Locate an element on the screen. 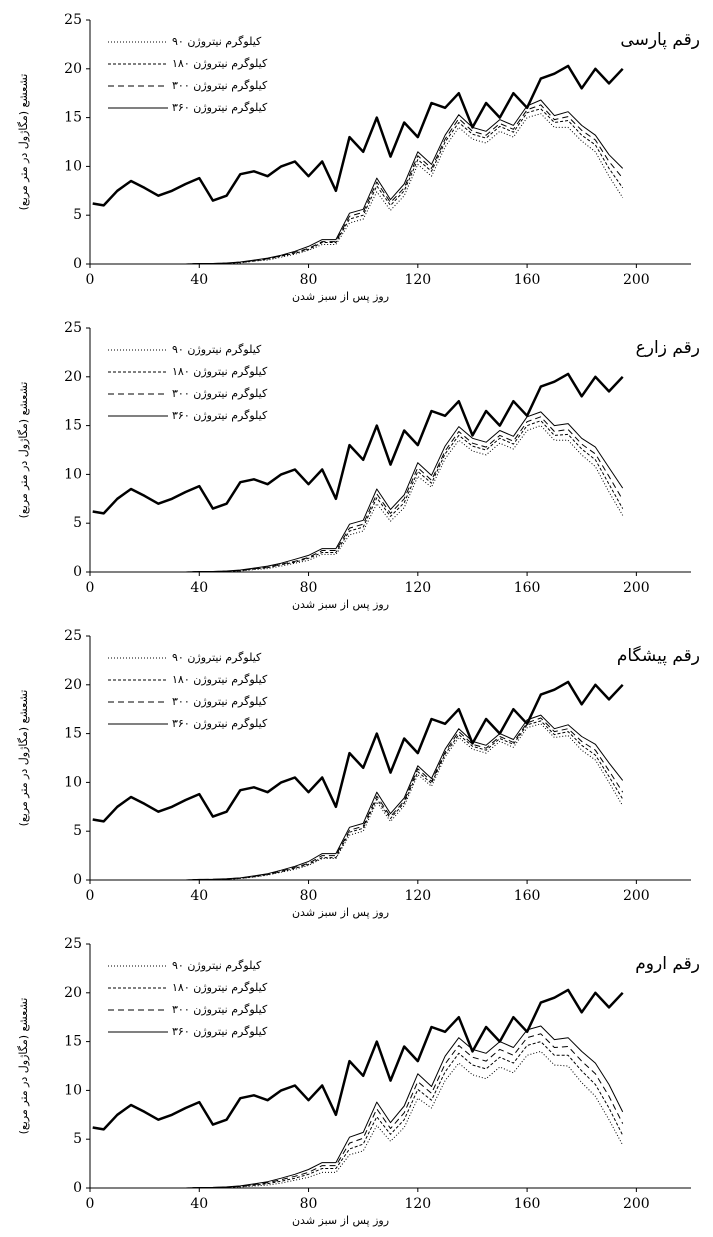  chart-title: رقم زارع is located at coordinates (668, 348).